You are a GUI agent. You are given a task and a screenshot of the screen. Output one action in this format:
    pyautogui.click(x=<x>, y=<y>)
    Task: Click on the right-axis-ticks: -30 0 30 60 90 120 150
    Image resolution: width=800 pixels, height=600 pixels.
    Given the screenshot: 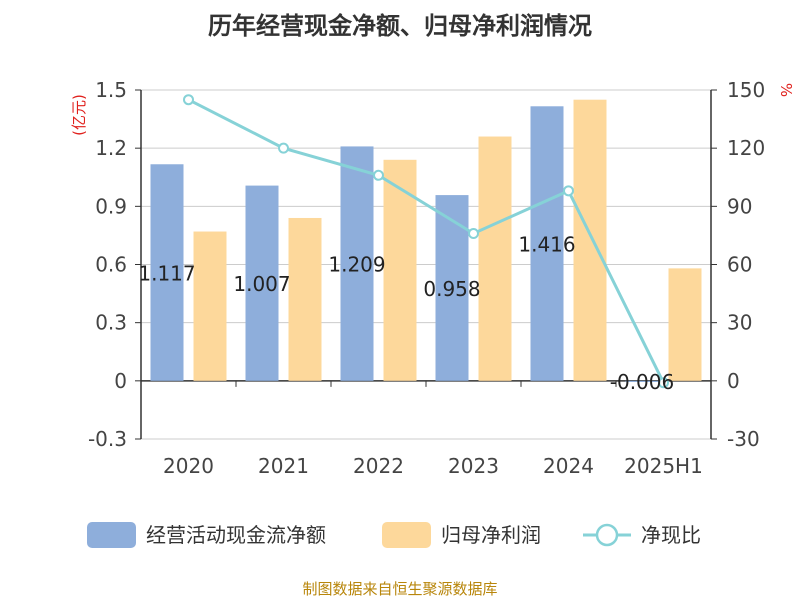 What is the action you would take?
    pyautogui.click(x=738, y=264)
    